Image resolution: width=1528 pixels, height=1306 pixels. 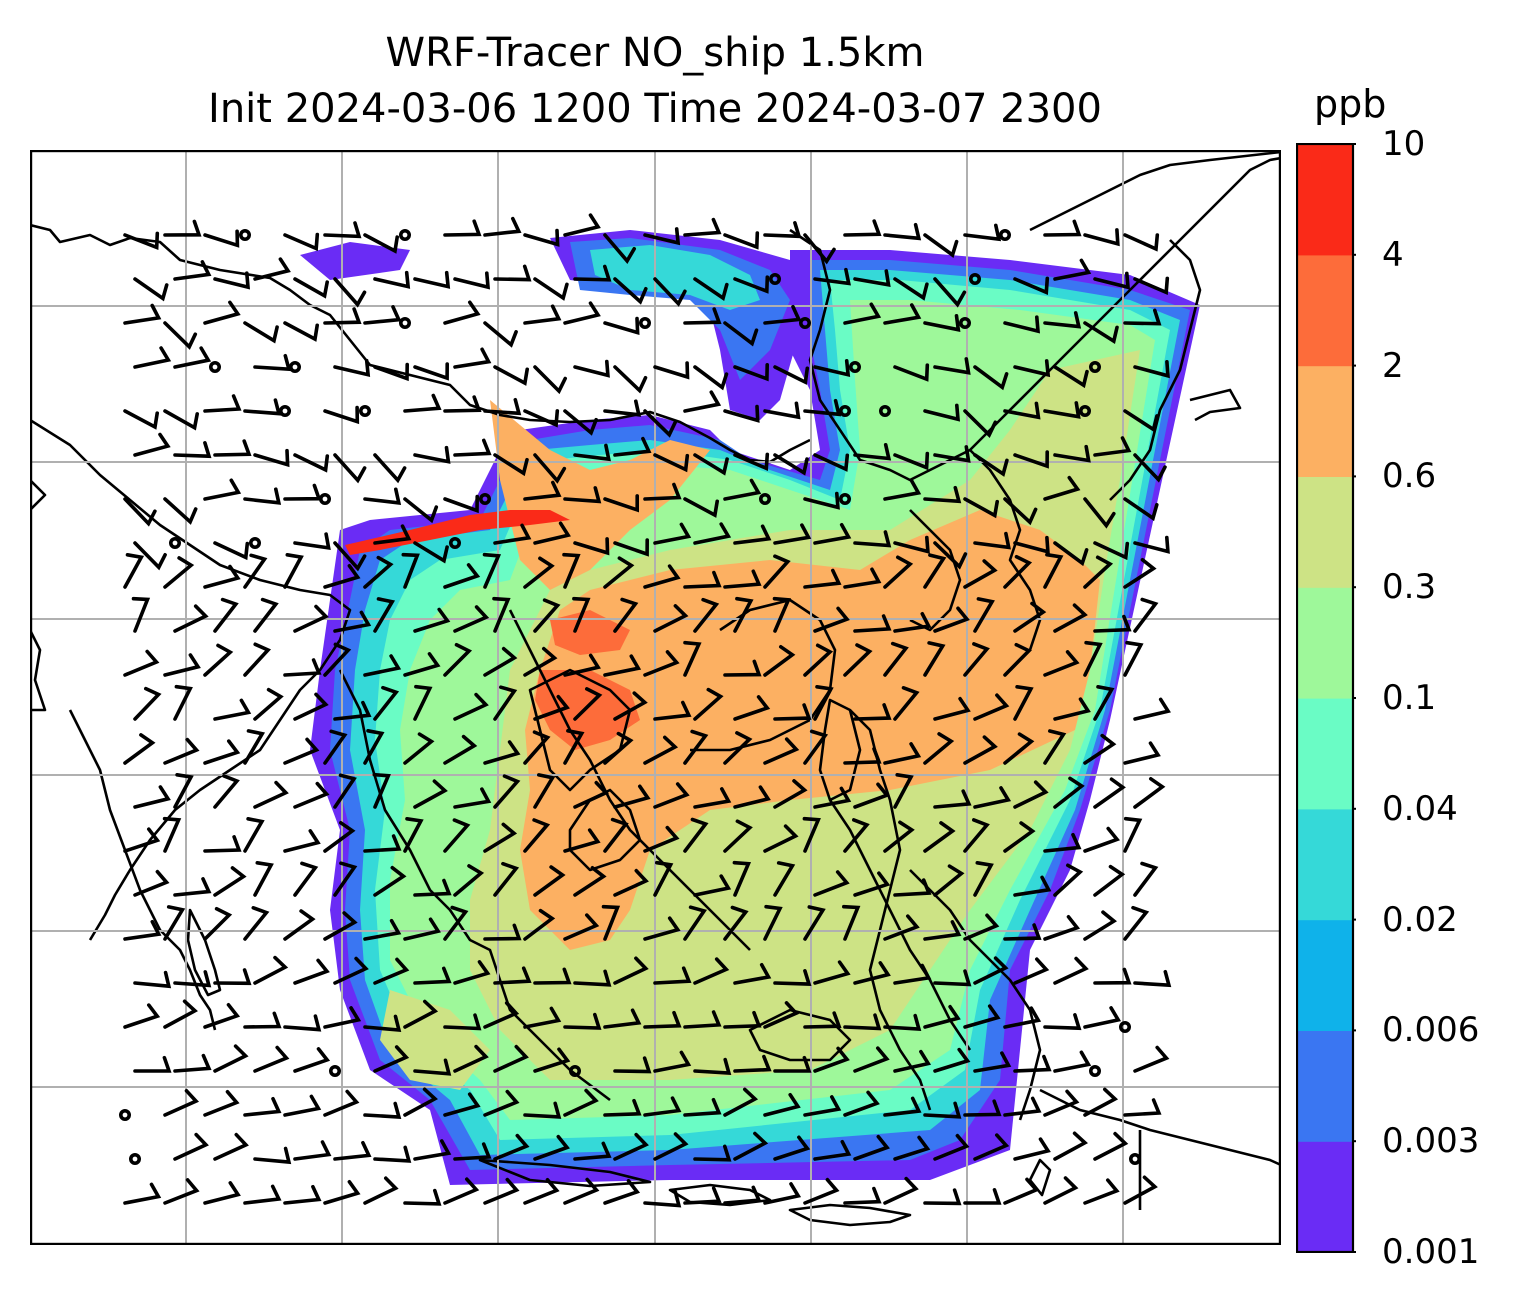 What do you see at coordinates (1350, 104) in the screenshot?
I see `colorbar-unit: ppb` at bounding box center [1350, 104].